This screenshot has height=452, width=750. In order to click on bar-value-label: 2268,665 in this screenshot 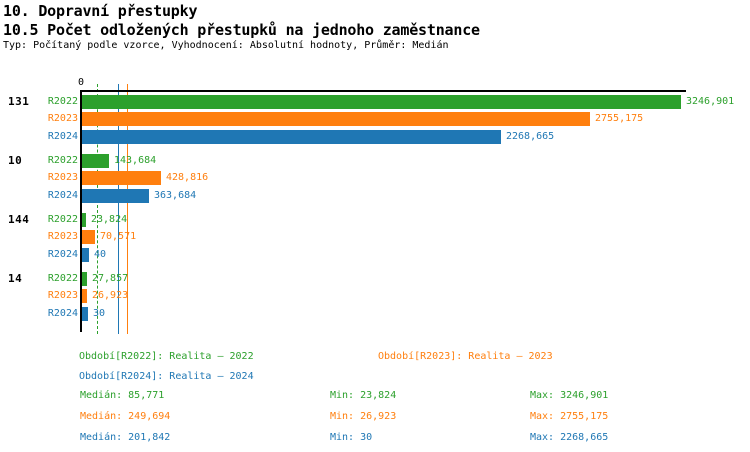, I will do `click(530, 136)`.